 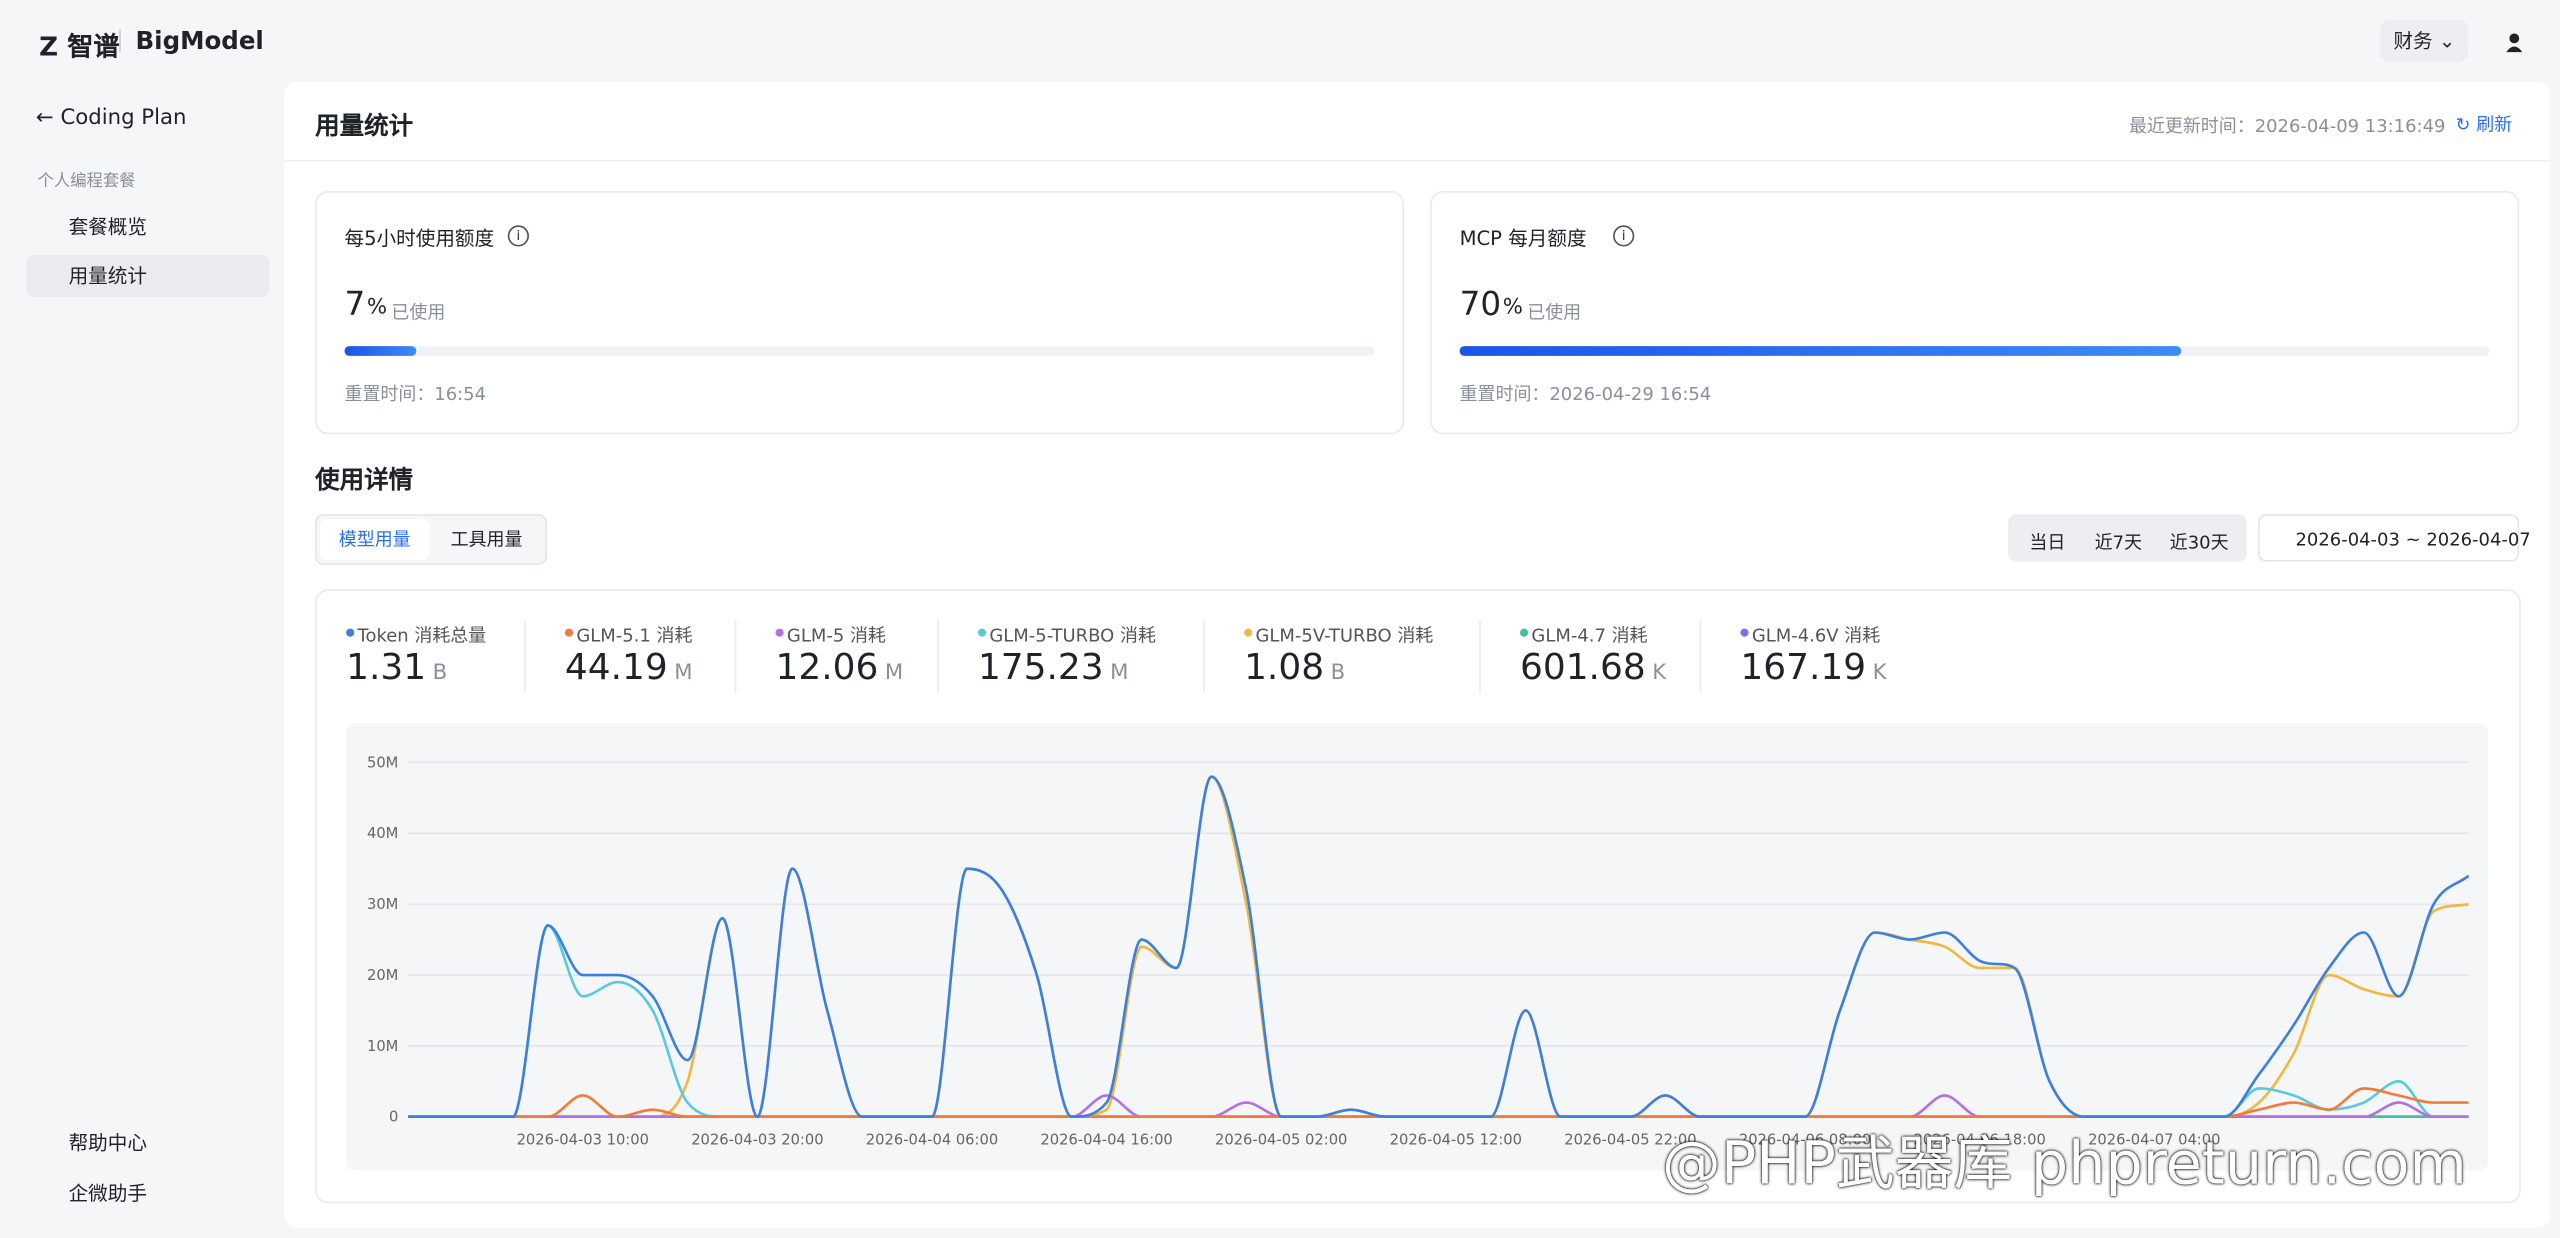 I want to click on stat-unit: B, so click(x=1338, y=673).